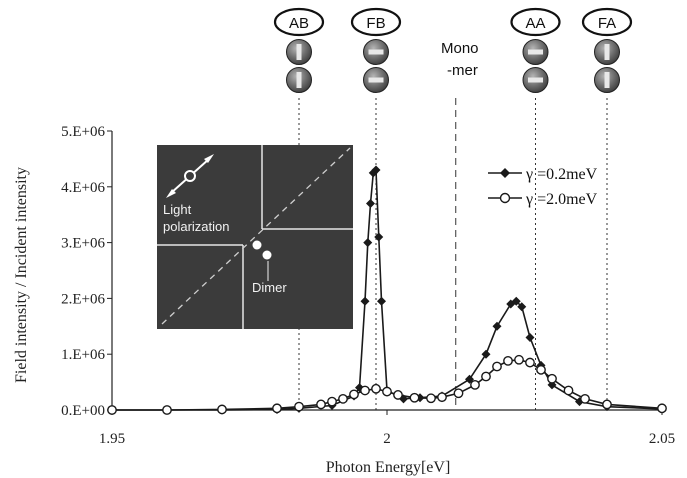 The width and height of the screenshot is (687, 478). Describe the element at coordinates (83, 132) in the screenshot. I see `y-tick-label: 5.E+06` at that location.